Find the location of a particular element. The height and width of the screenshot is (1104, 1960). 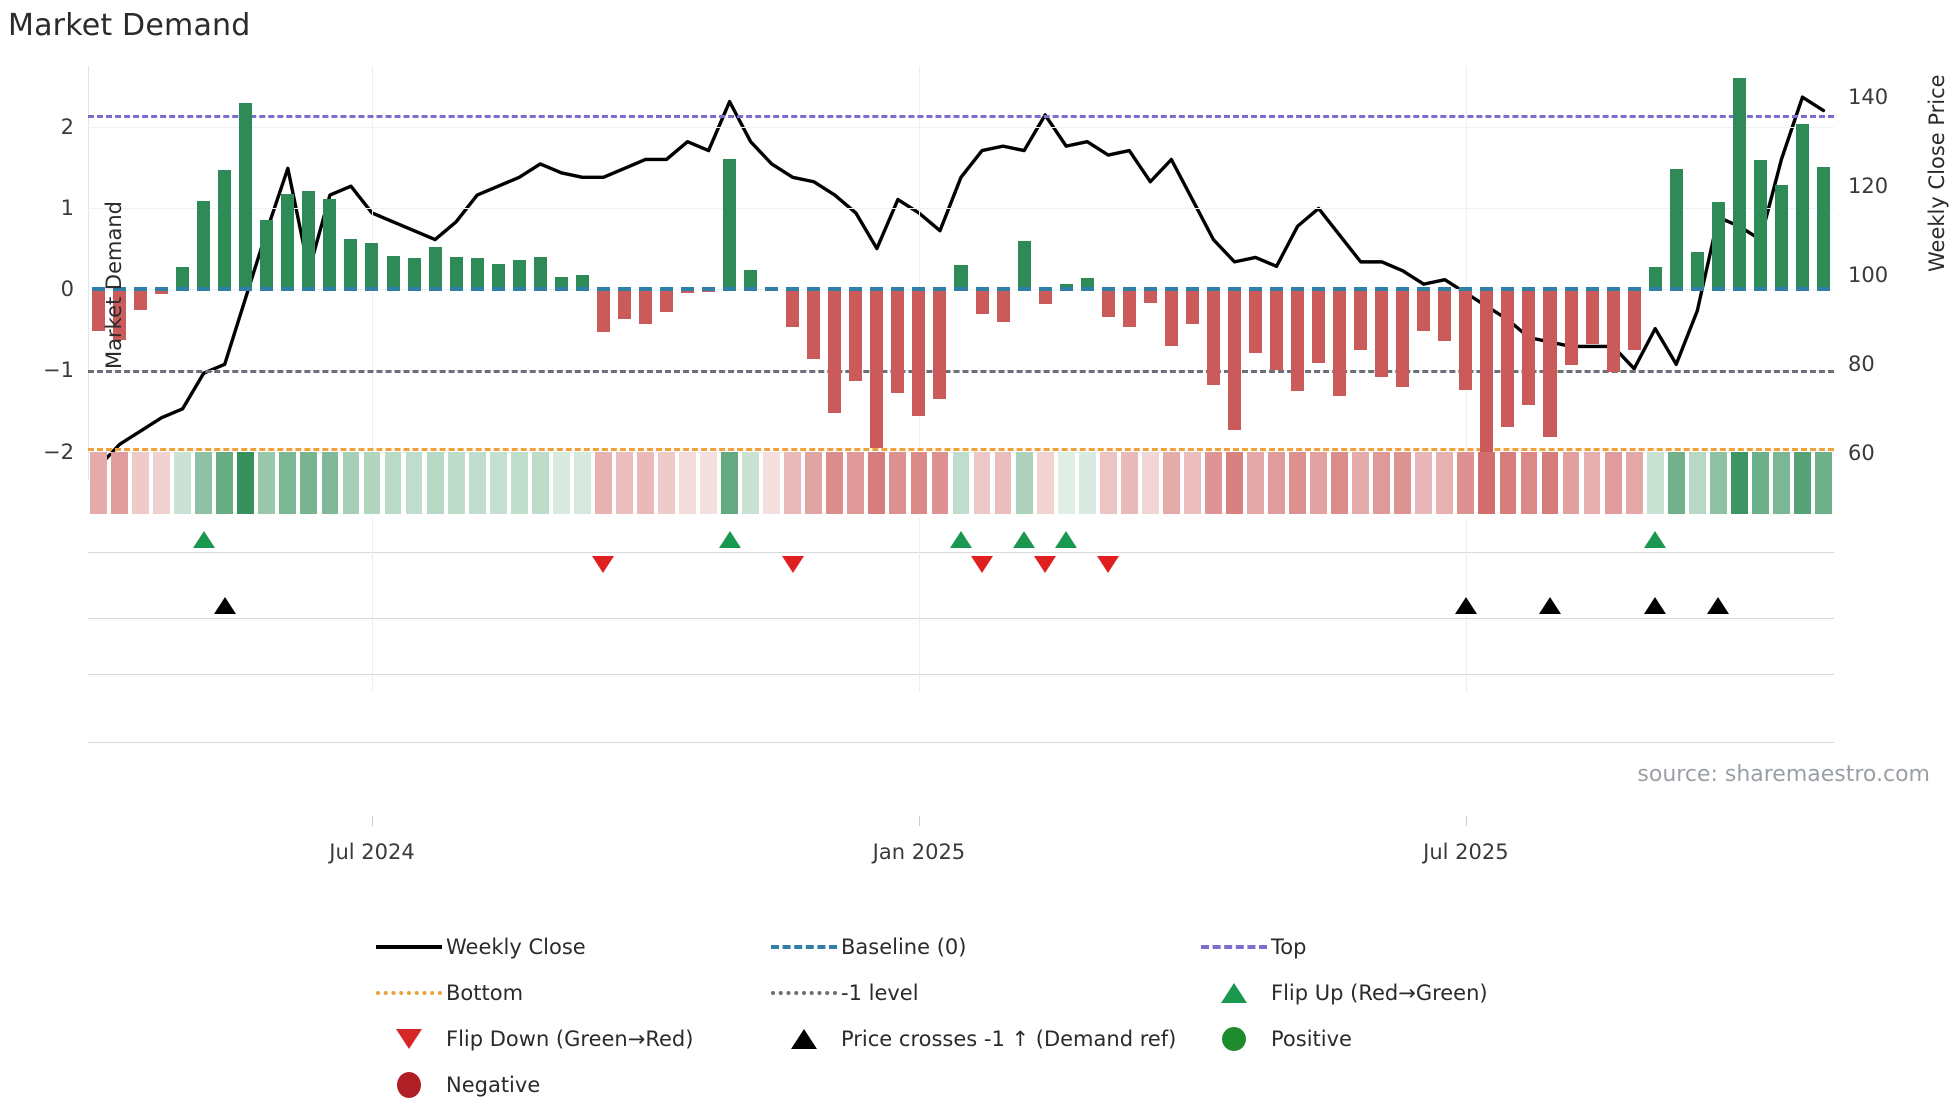

y-axis-right-tick: 120 is located at coordinates (1868, 186).